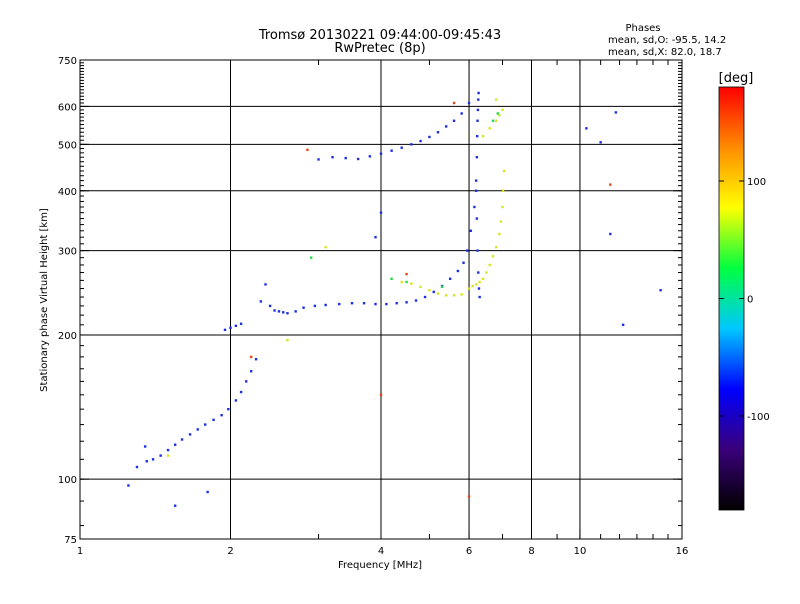 Image resolution: width=800 pixels, height=604 pixels. What do you see at coordinates (67, 252) in the screenshot?
I see `y-tick-label: 300` at bounding box center [67, 252].